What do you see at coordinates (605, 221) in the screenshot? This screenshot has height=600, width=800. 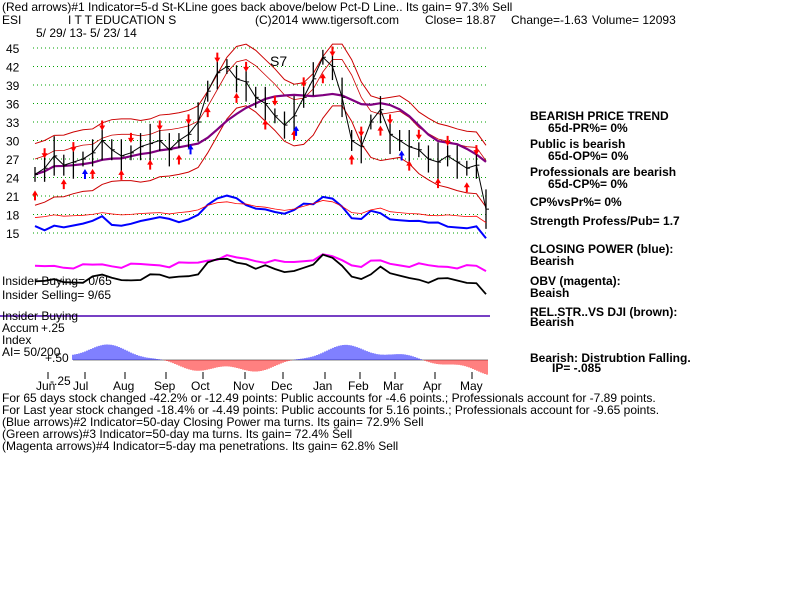 I see `right-panel-item: Strength Profess/Pub= 1.7` at bounding box center [605, 221].